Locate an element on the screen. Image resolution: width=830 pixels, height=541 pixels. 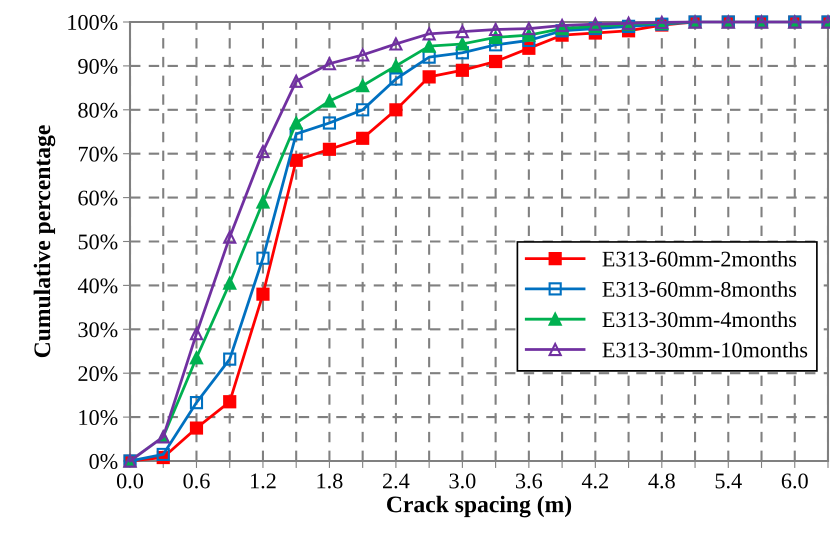
legend-label: E313-30mm-10months is located at coordinates (705, 350).